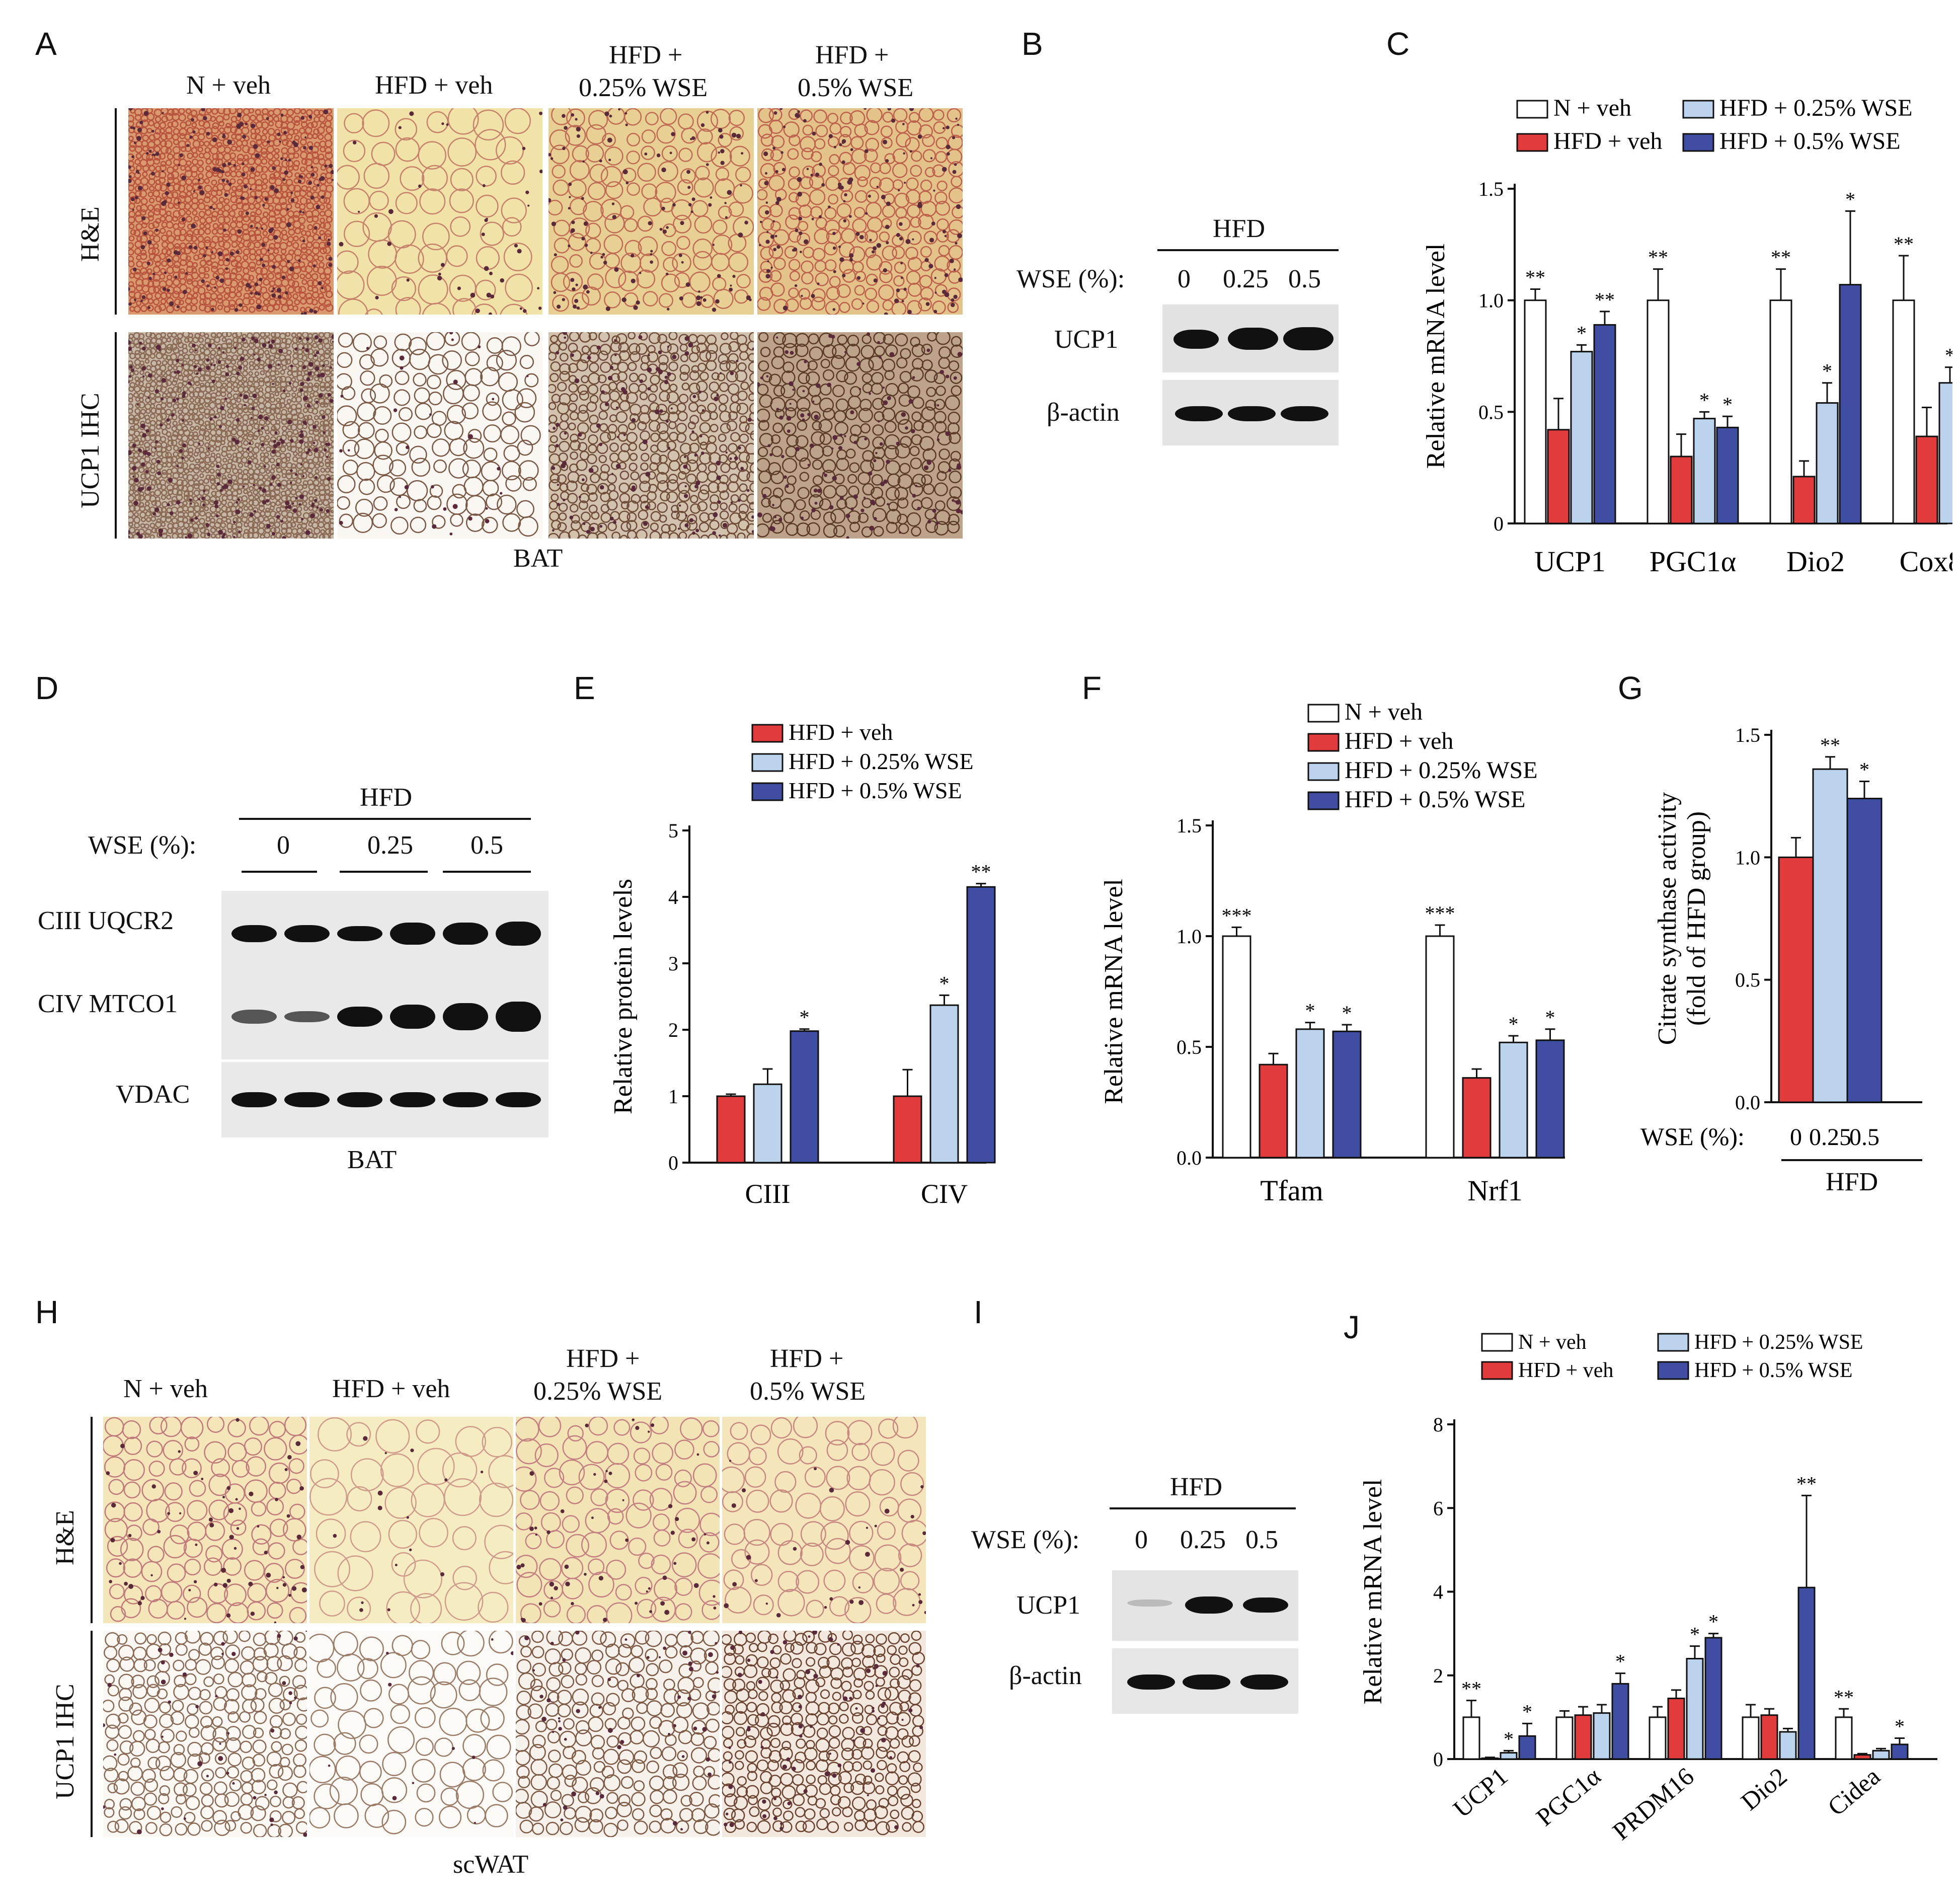 The width and height of the screenshot is (1960, 1903). Describe the element at coordinates (852, 55) in the screenshot. I see `group-label-hfd-05-line1: HFD +` at that location.